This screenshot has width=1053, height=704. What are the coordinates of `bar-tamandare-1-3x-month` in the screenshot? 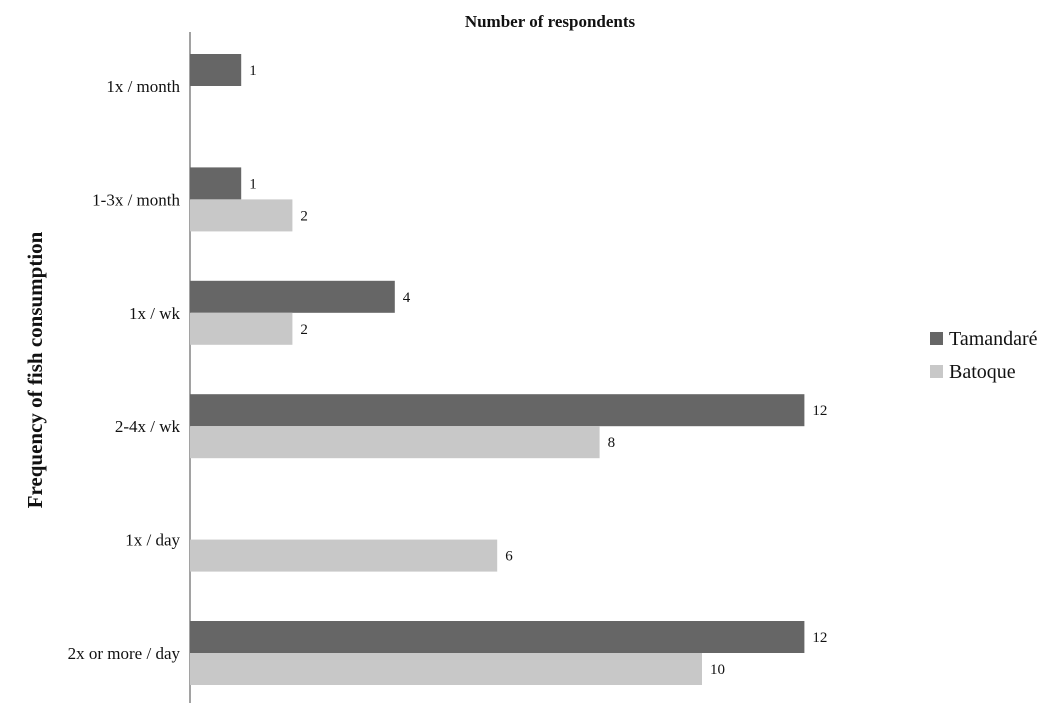 It's located at (216, 183).